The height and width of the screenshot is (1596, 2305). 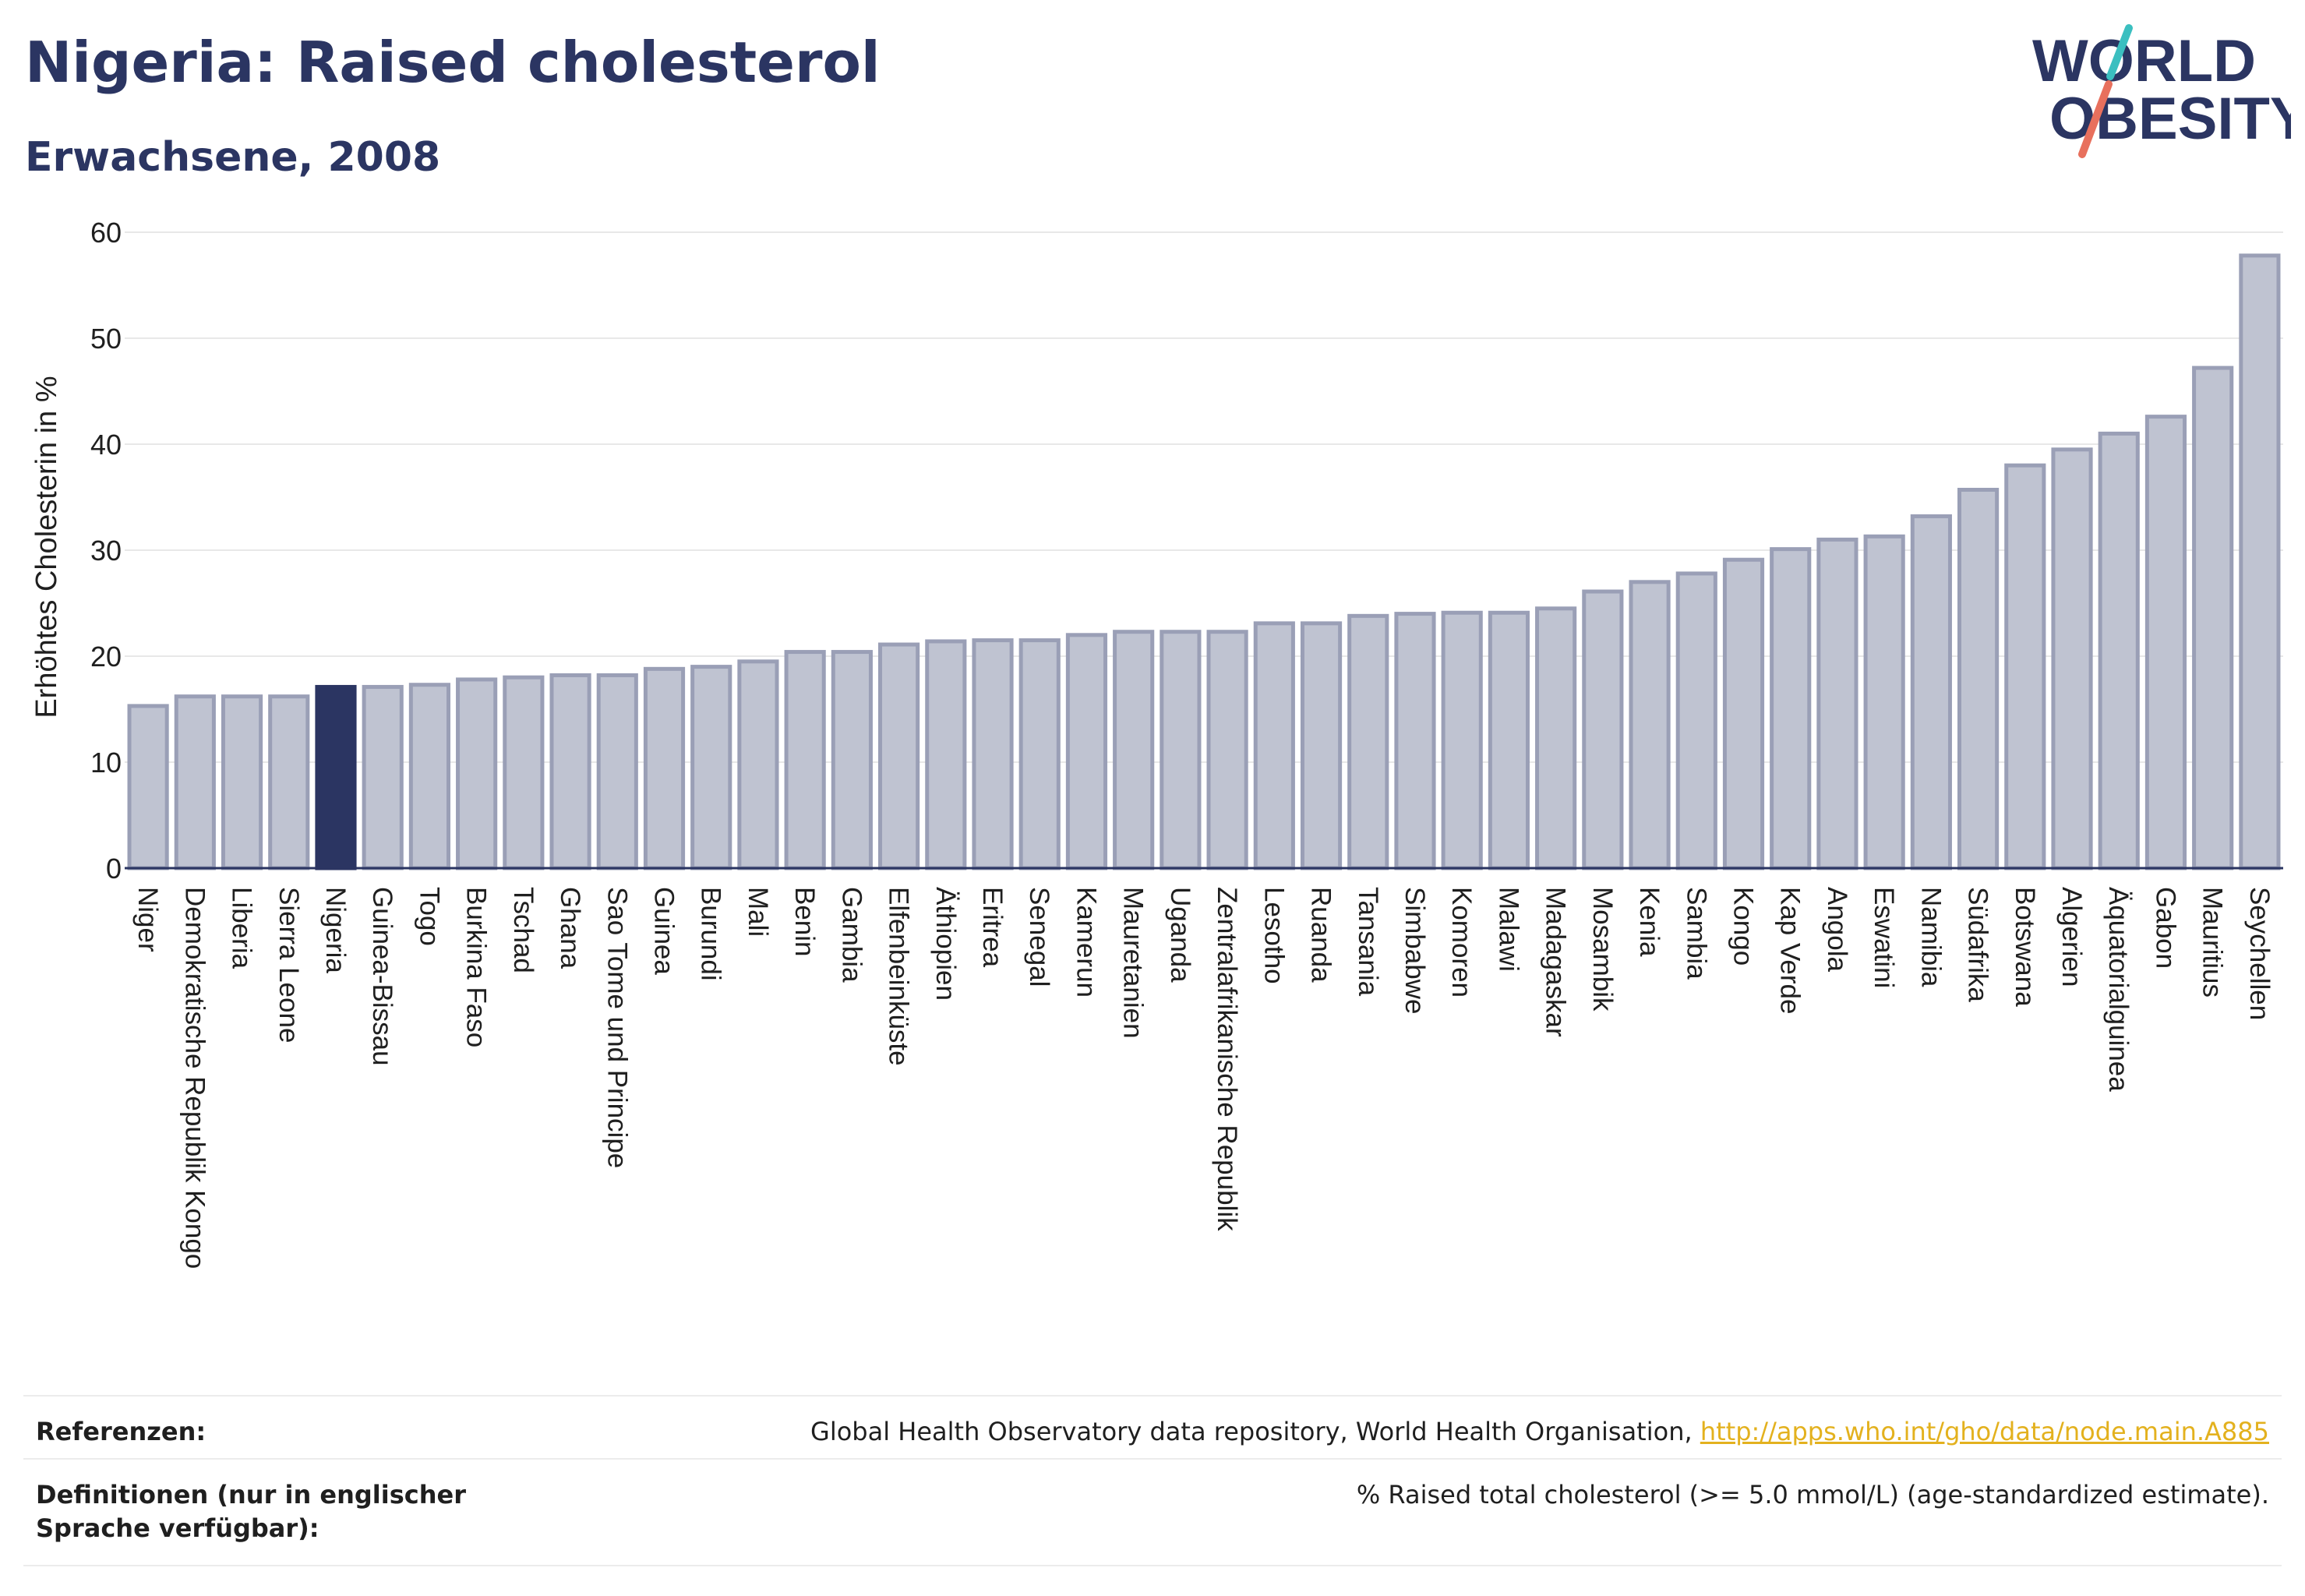 I want to click on x-category-label: Zentralafrikanische Republik, so click(x=1227, y=1059).